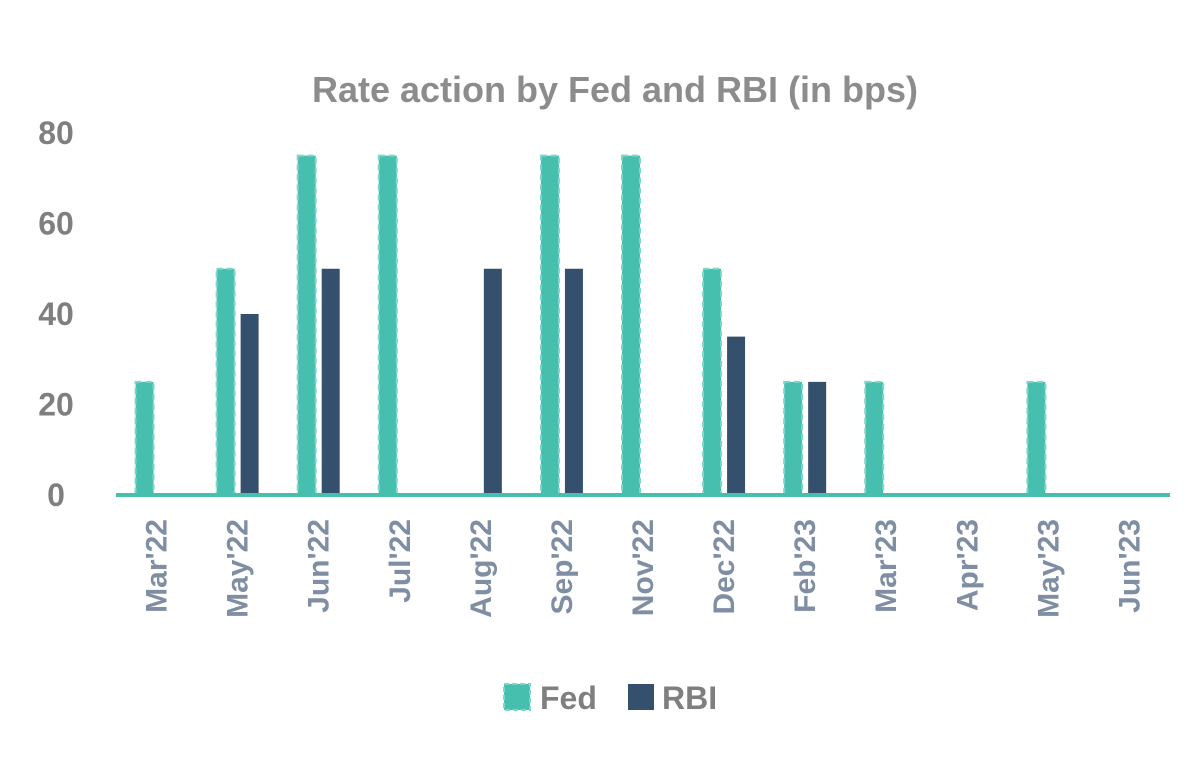  What do you see at coordinates (56, 495) in the screenshot?
I see `y-tick-label: 0` at bounding box center [56, 495].